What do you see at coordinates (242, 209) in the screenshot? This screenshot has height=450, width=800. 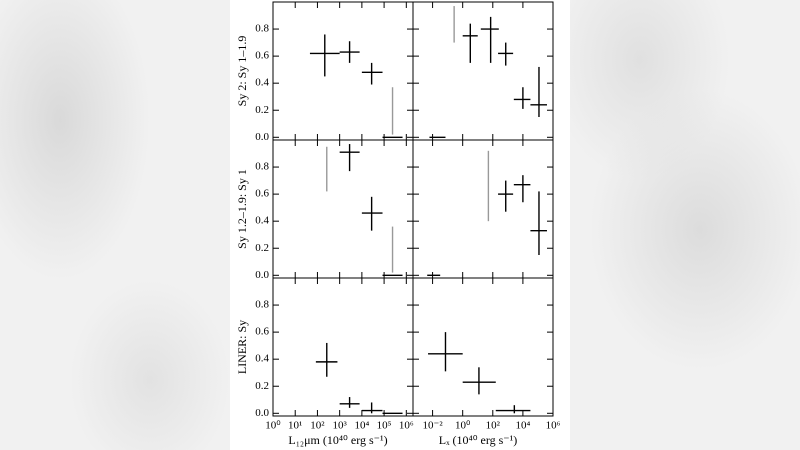 I see `y-axis-label: Sy 1.2–1.9: Sy 1` at bounding box center [242, 209].